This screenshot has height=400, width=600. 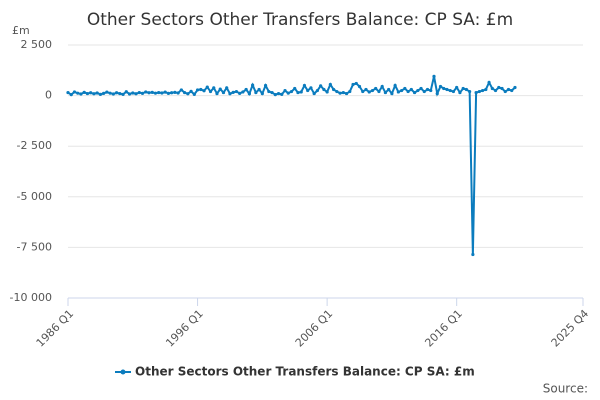 What do you see at coordinates (34, 246) in the screenshot?
I see `y-tick-label: -7 500` at bounding box center [34, 246].